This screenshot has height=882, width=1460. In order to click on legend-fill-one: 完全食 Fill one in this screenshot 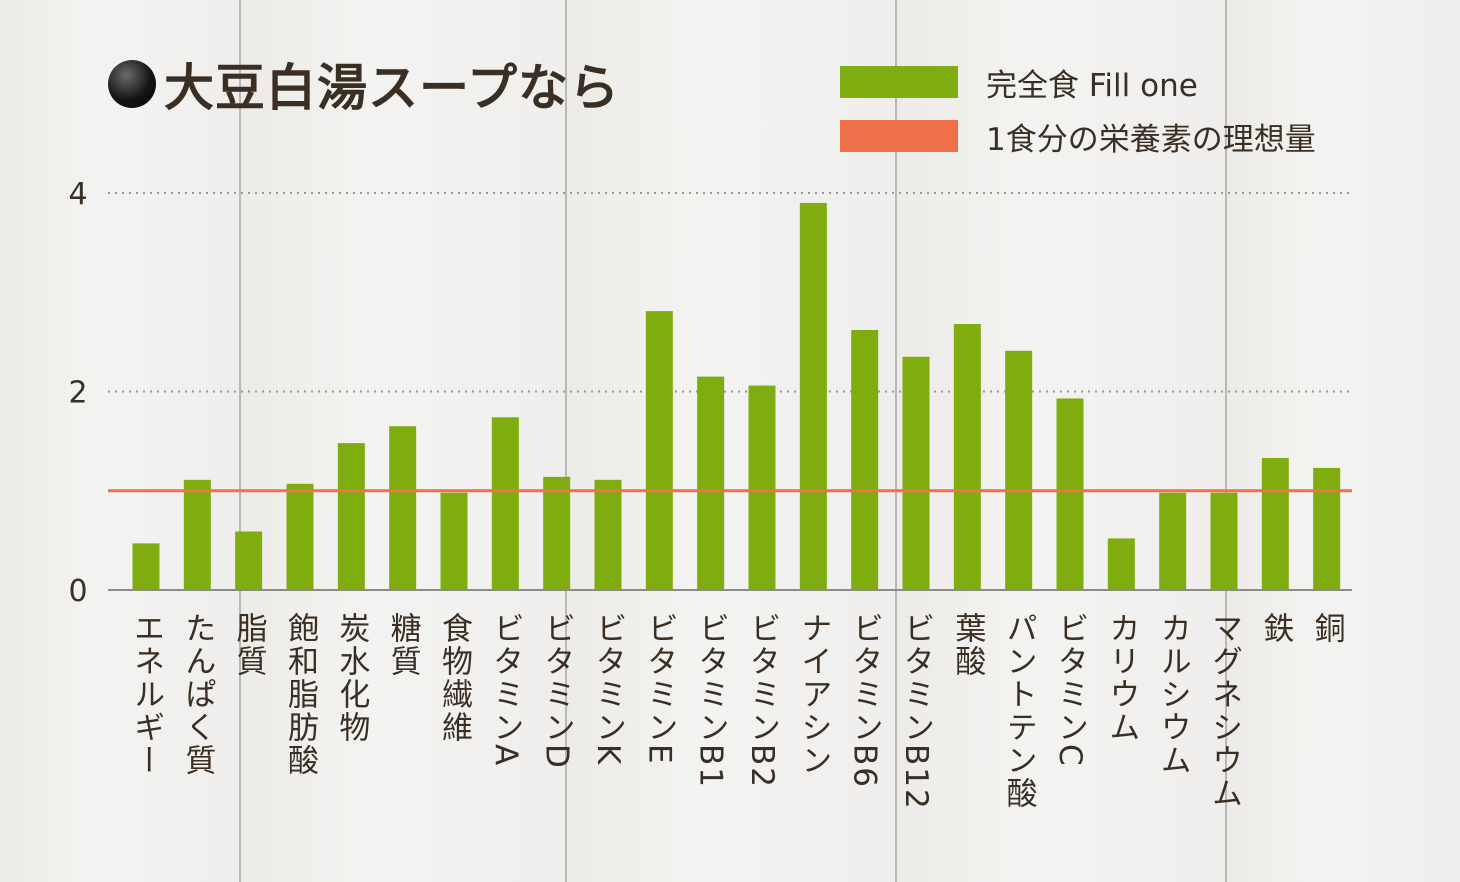, I will do `click(1019, 84)`.